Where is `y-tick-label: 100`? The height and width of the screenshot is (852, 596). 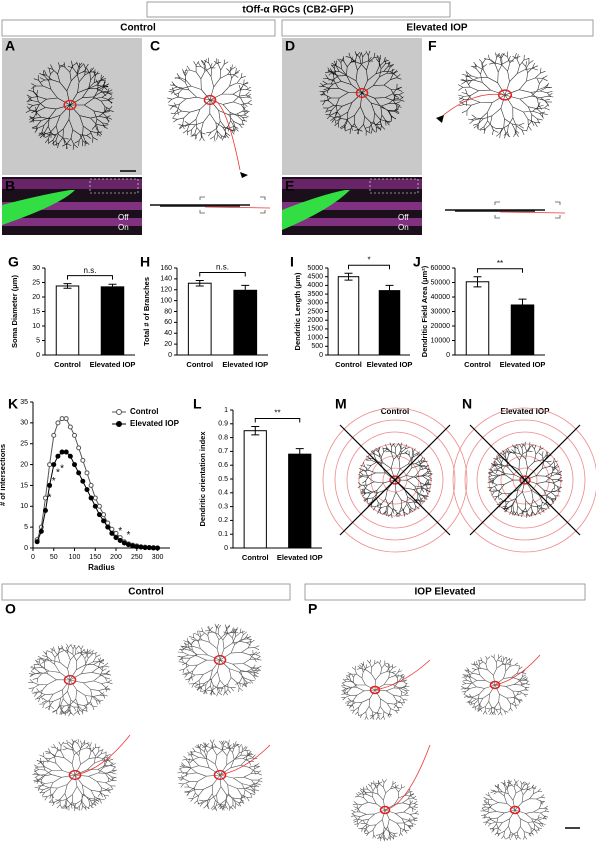
y-tick-label: 100 is located at coordinates (166, 300).